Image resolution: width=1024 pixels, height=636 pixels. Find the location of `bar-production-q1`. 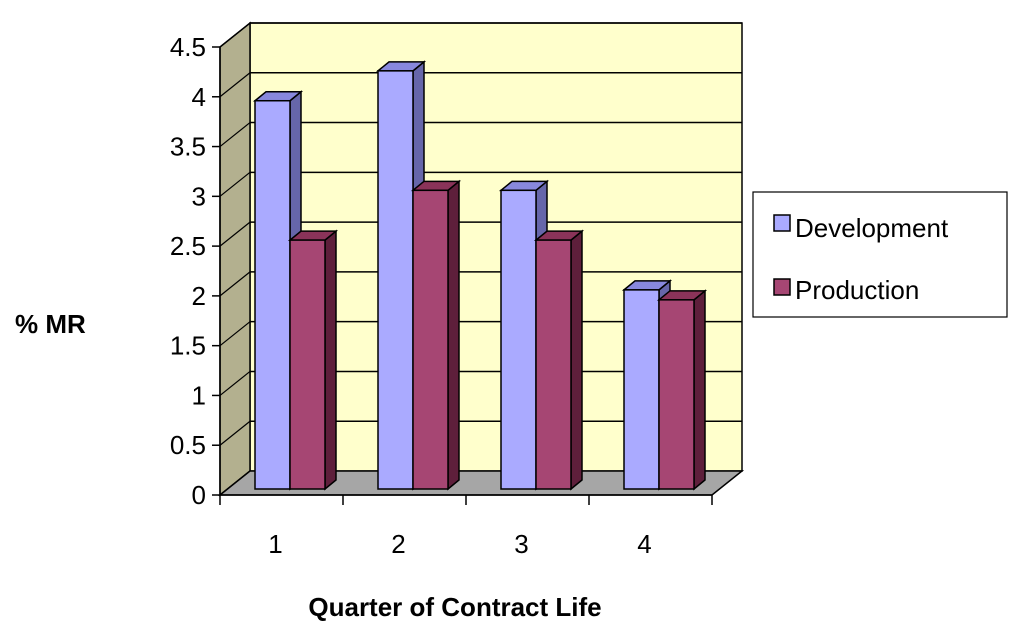

bar-production-q1 is located at coordinates (313, 360).